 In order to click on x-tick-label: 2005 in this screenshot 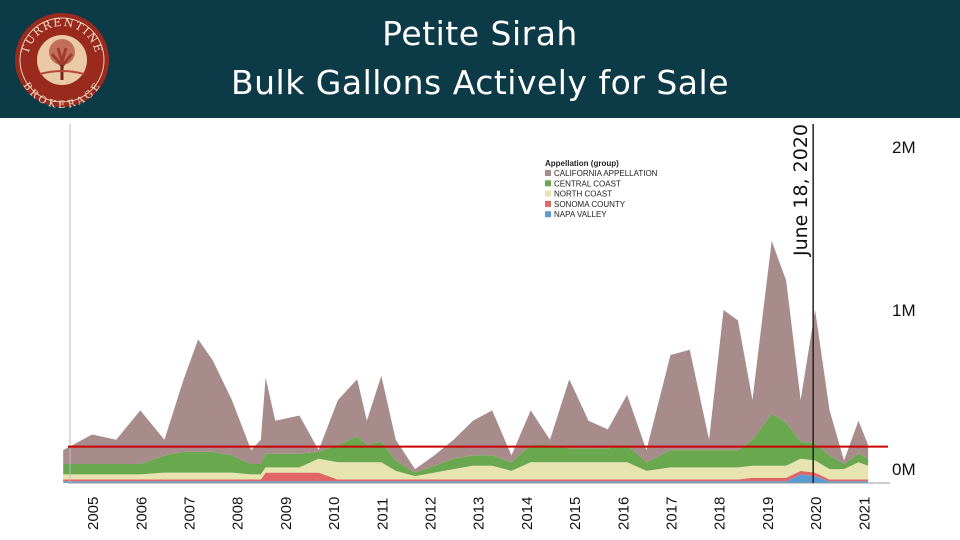, I will do `click(93, 513)`.